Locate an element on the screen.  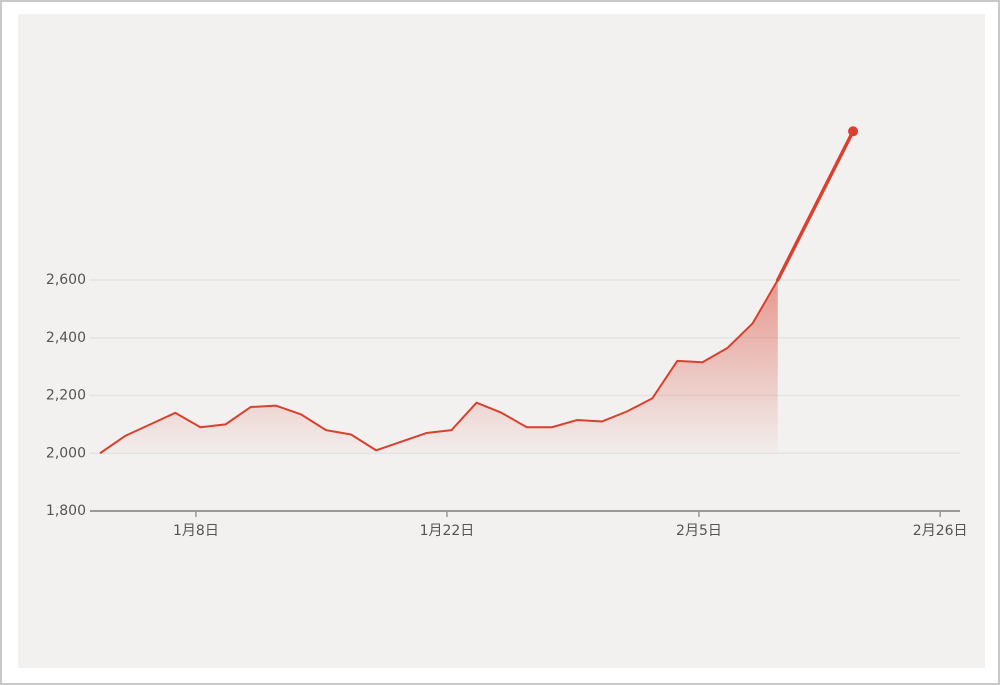
y-tick-label: 1,800 is located at coordinates (66, 511).